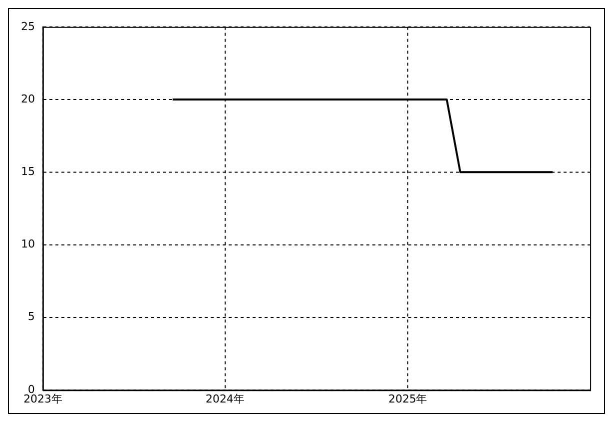 The image size is (615, 424). What do you see at coordinates (408, 399) in the screenshot?
I see `x-tick-label: 2025年` at bounding box center [408, 399].